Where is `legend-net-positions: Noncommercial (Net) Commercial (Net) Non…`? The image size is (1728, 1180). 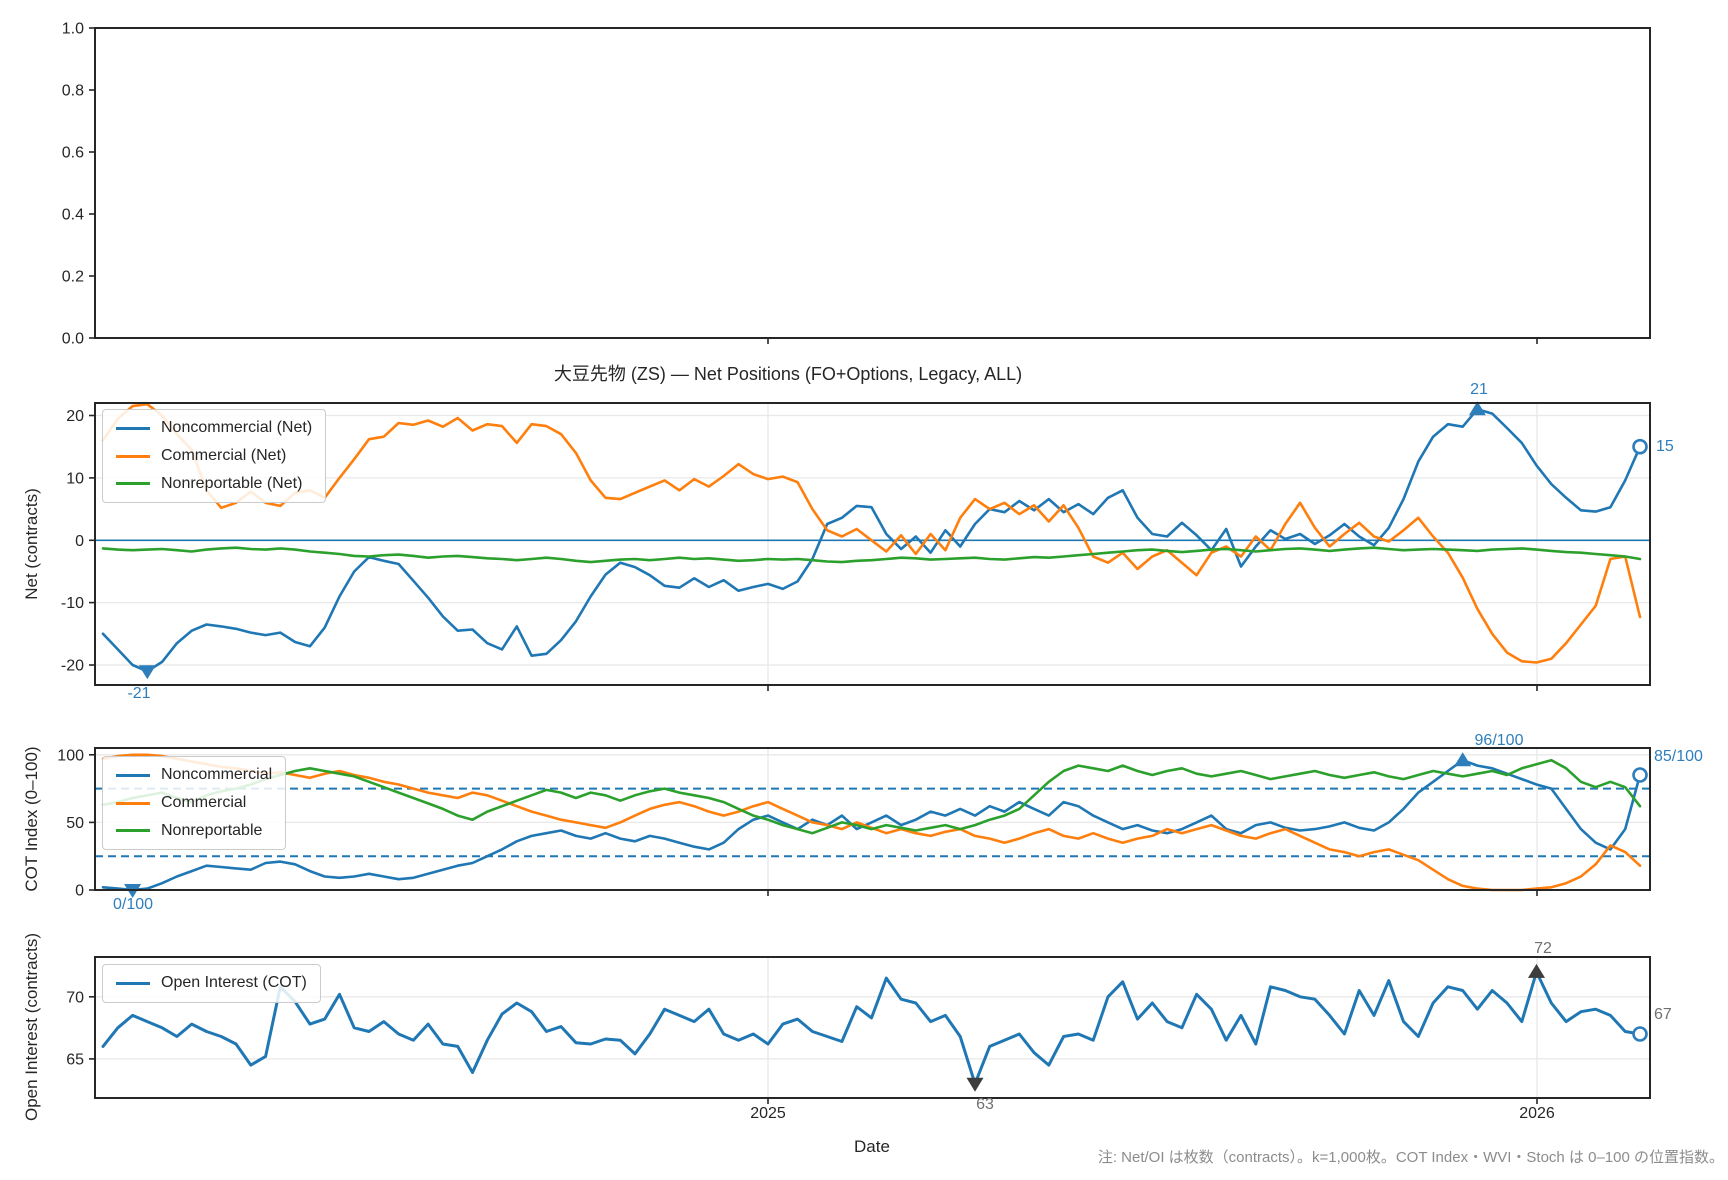
legend-net-positions: Noncommercial (Net) Commercial (Net) Non… is located at coordinates (214, 456).